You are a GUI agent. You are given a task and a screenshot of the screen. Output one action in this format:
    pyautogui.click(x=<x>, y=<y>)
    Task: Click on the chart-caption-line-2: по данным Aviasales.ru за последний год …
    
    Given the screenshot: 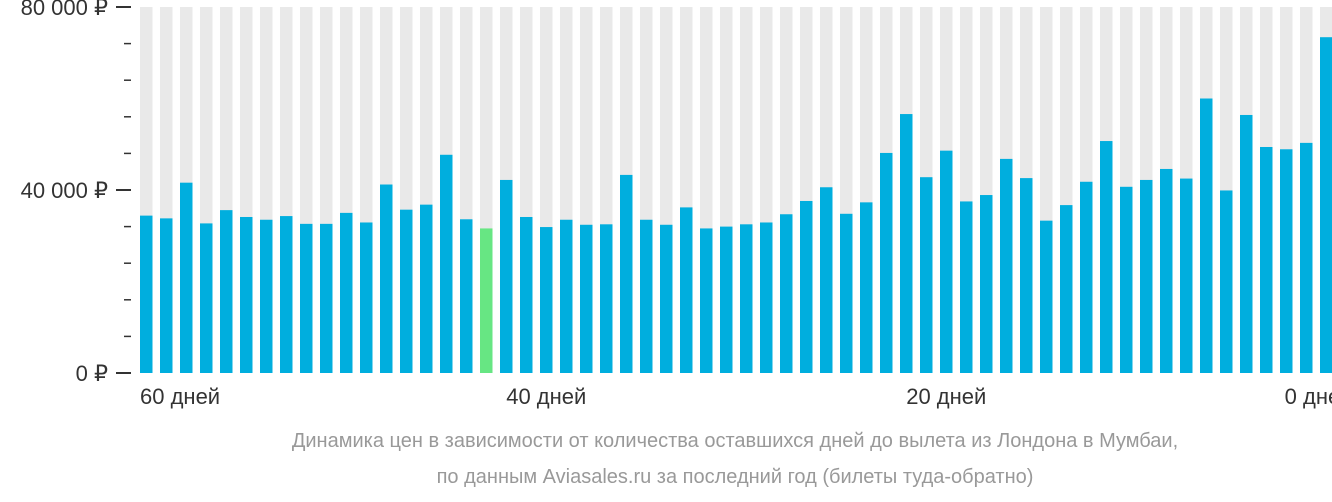 What is the action you would take?
    pyautogui.click(x=735, y=477)
    